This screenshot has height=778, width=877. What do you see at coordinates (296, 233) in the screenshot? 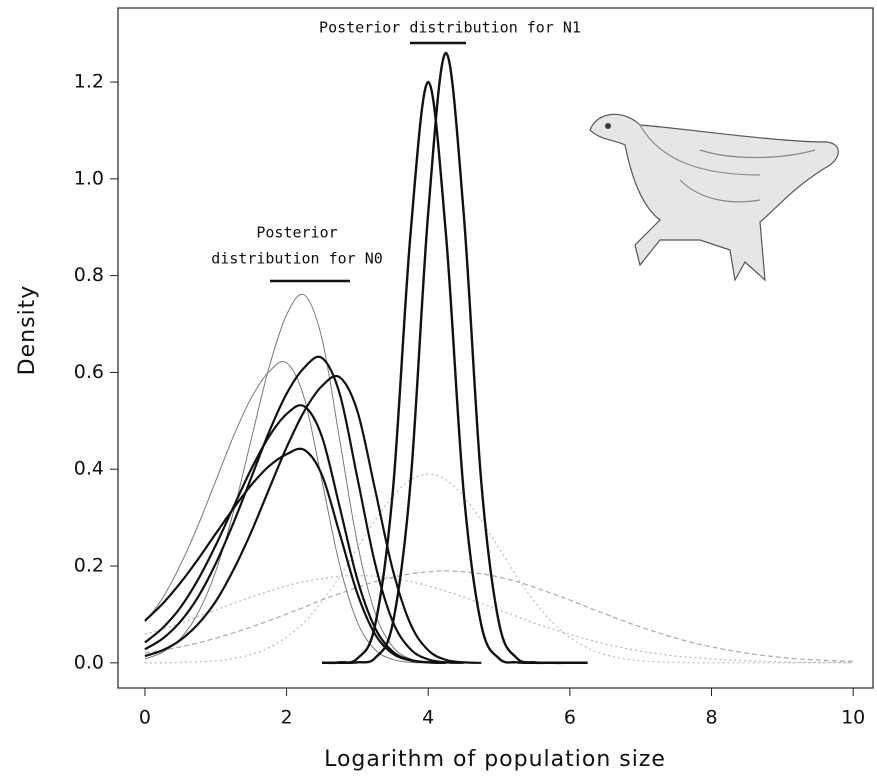
I see `annotation: Posterior` at bounding box center [296, 233].